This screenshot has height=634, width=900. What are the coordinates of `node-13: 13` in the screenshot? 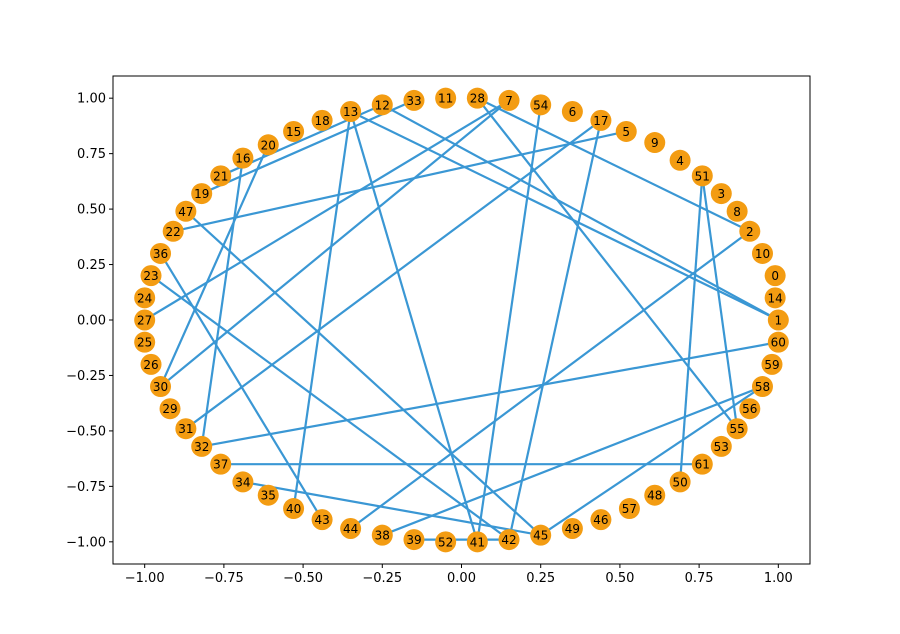 It's located at (351, 111).